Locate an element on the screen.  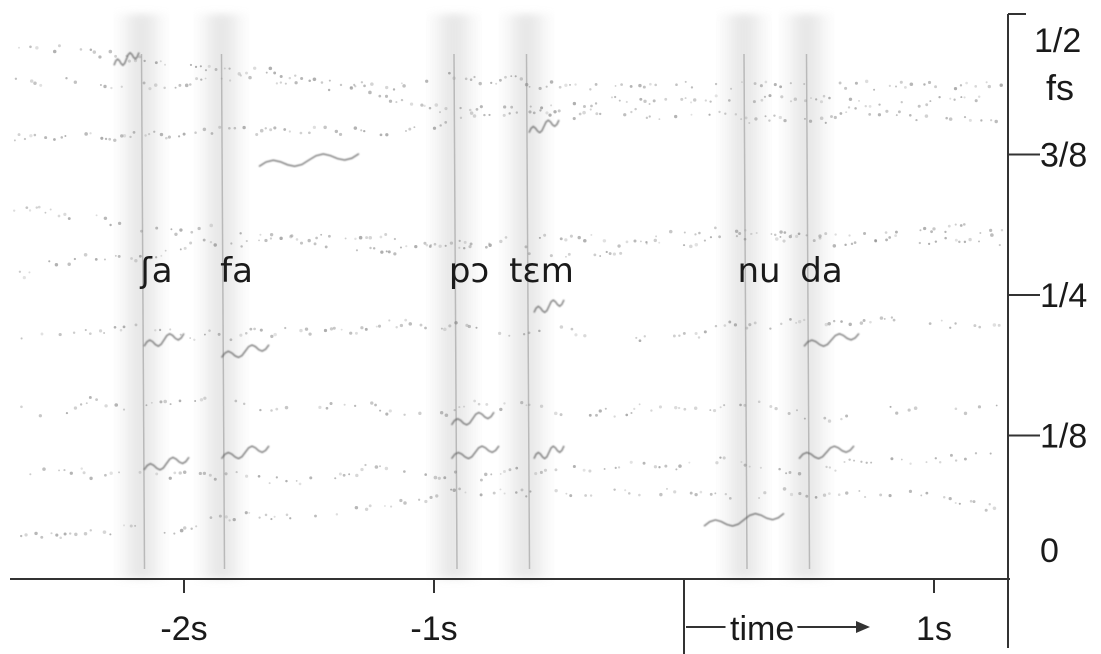
syllable-label: tɛm is located at coordinates (541, 271).